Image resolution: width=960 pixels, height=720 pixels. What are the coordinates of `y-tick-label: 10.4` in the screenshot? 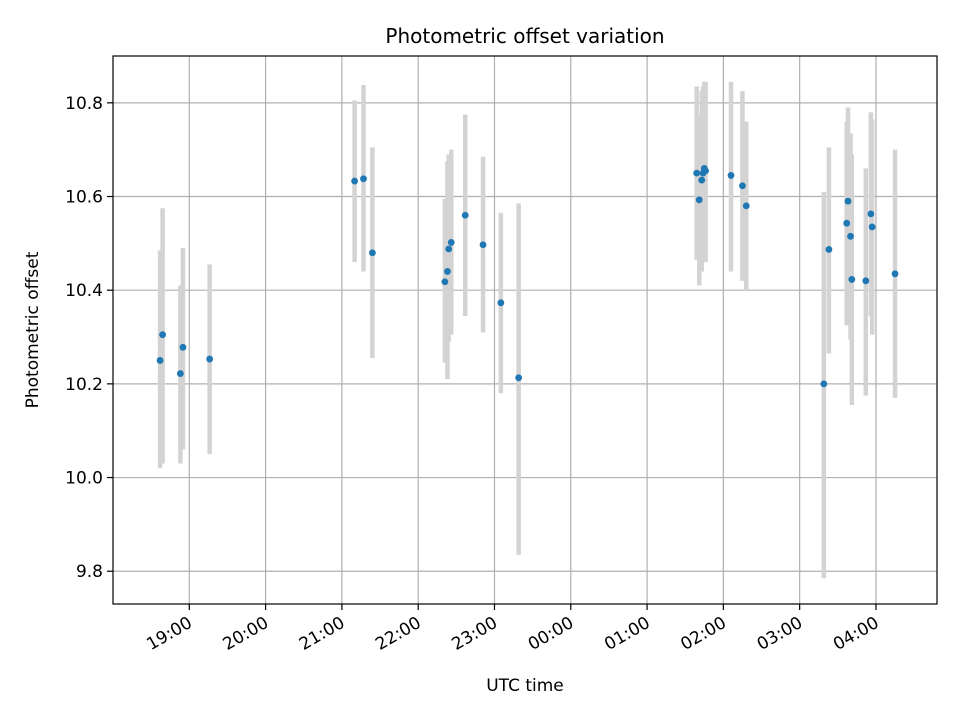 It's located at (84, 291).